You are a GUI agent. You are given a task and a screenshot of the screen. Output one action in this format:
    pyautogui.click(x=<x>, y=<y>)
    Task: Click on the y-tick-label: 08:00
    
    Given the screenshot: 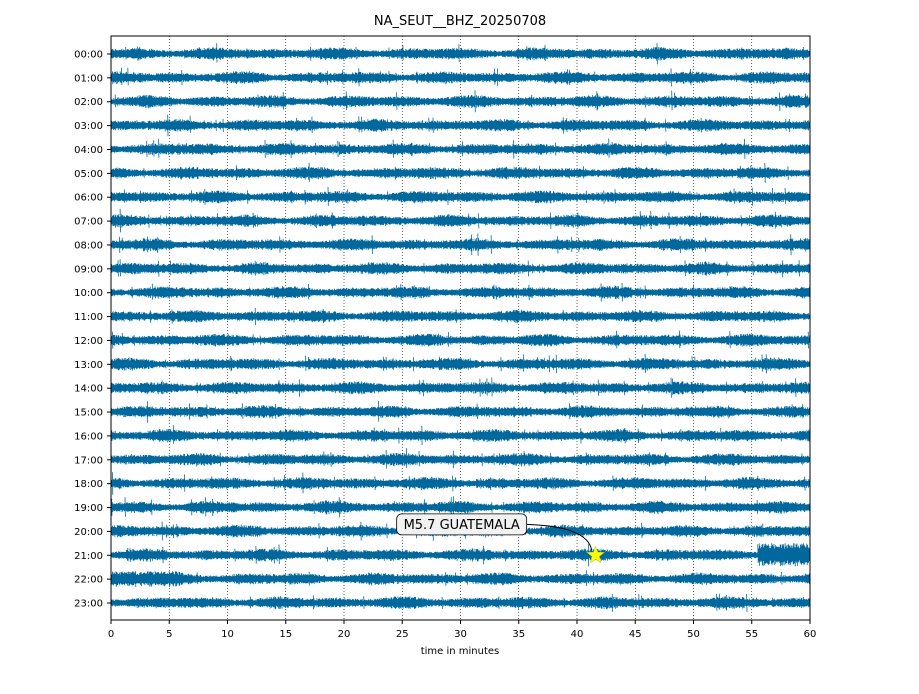 What is the action you would take?
    pyautogui.click(x=88, y=245)
    